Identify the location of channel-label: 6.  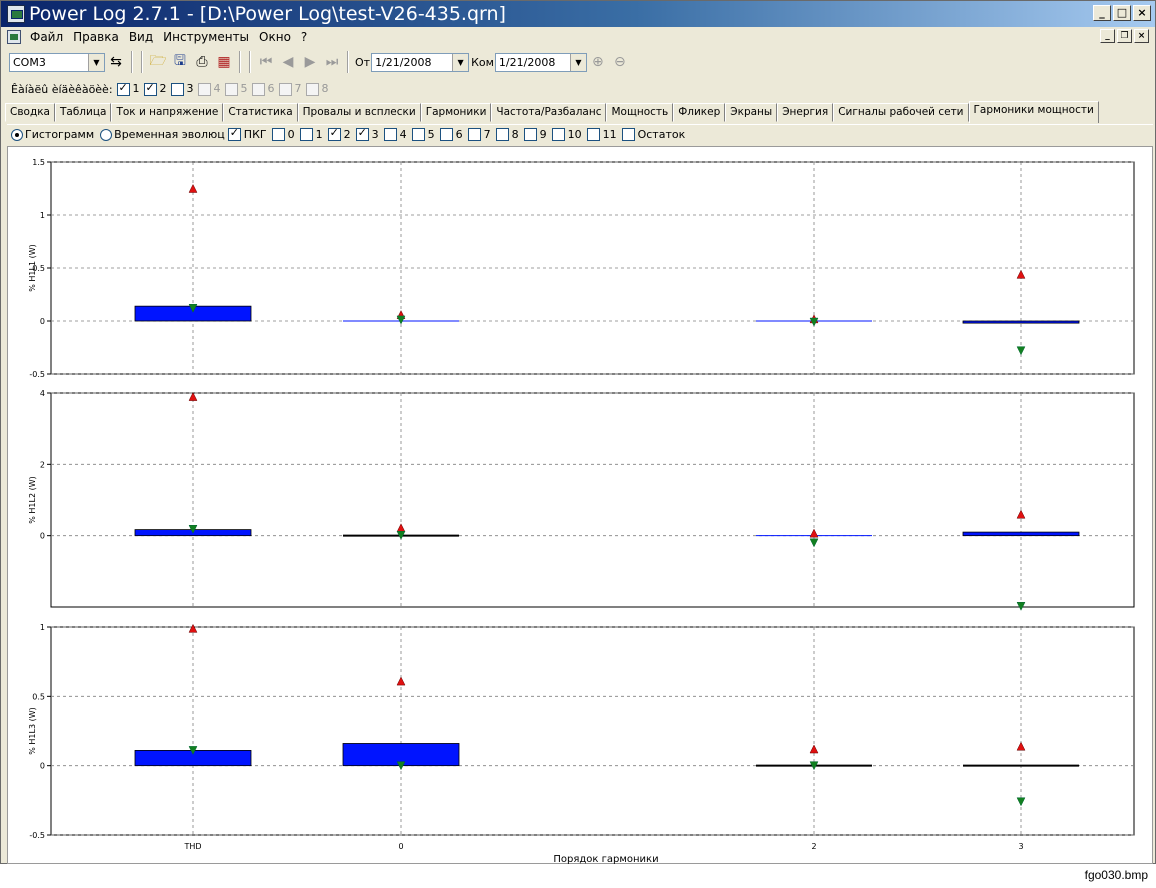
(271, 89).